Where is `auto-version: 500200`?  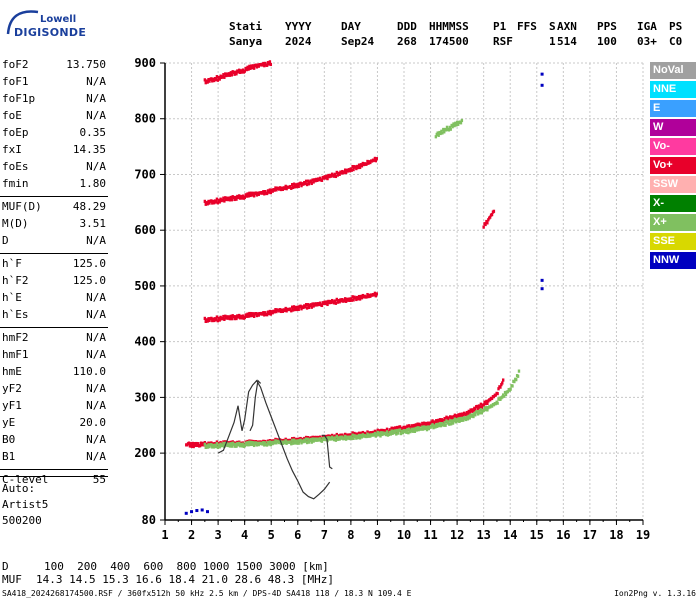
auto-version: 500200 is located at coordinates (22, 520).